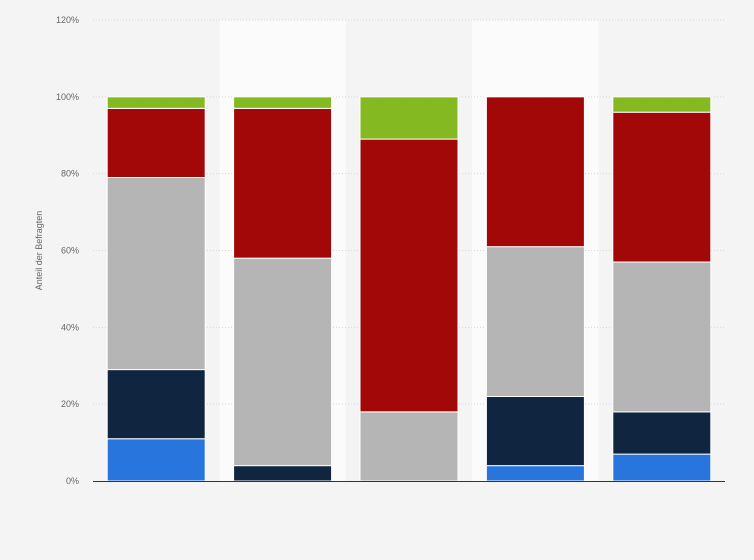  I want to click on y-axis-ticks: 0% 20% 40% 60% 80% 100% 120%, so click(67, 250).